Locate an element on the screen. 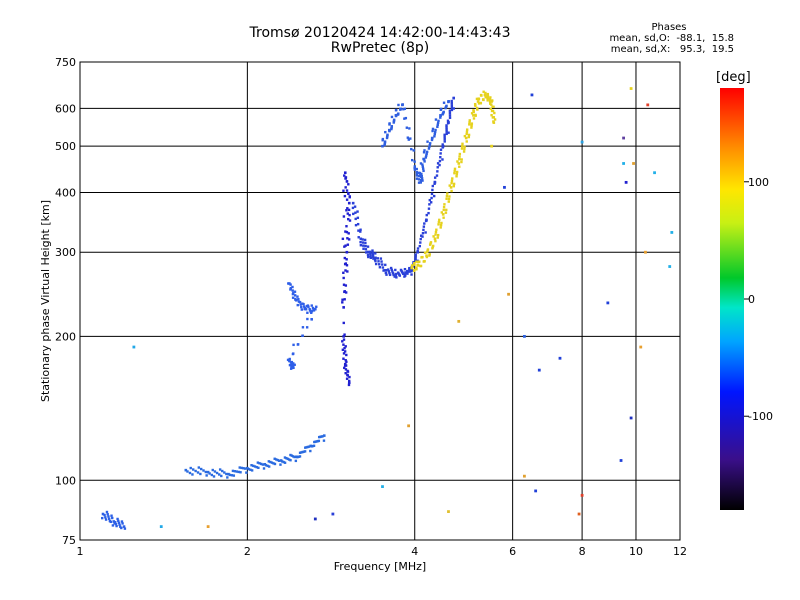 Image resolution: width=800 pixels, height=600 pixels. phases-header: Phases is located at coordinates (669, 27).